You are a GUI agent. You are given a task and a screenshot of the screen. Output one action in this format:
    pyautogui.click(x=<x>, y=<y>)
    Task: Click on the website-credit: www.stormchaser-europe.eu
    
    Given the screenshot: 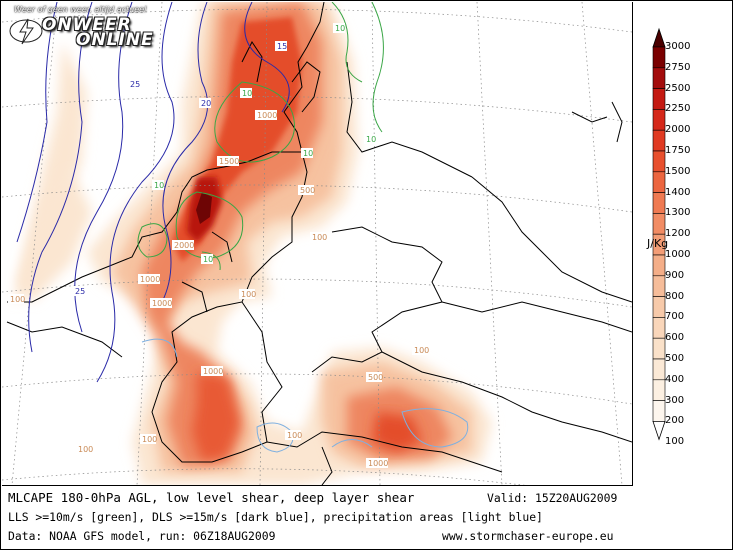 What is the action you would take?
    pyautogui.click(x=528, y=536)
    